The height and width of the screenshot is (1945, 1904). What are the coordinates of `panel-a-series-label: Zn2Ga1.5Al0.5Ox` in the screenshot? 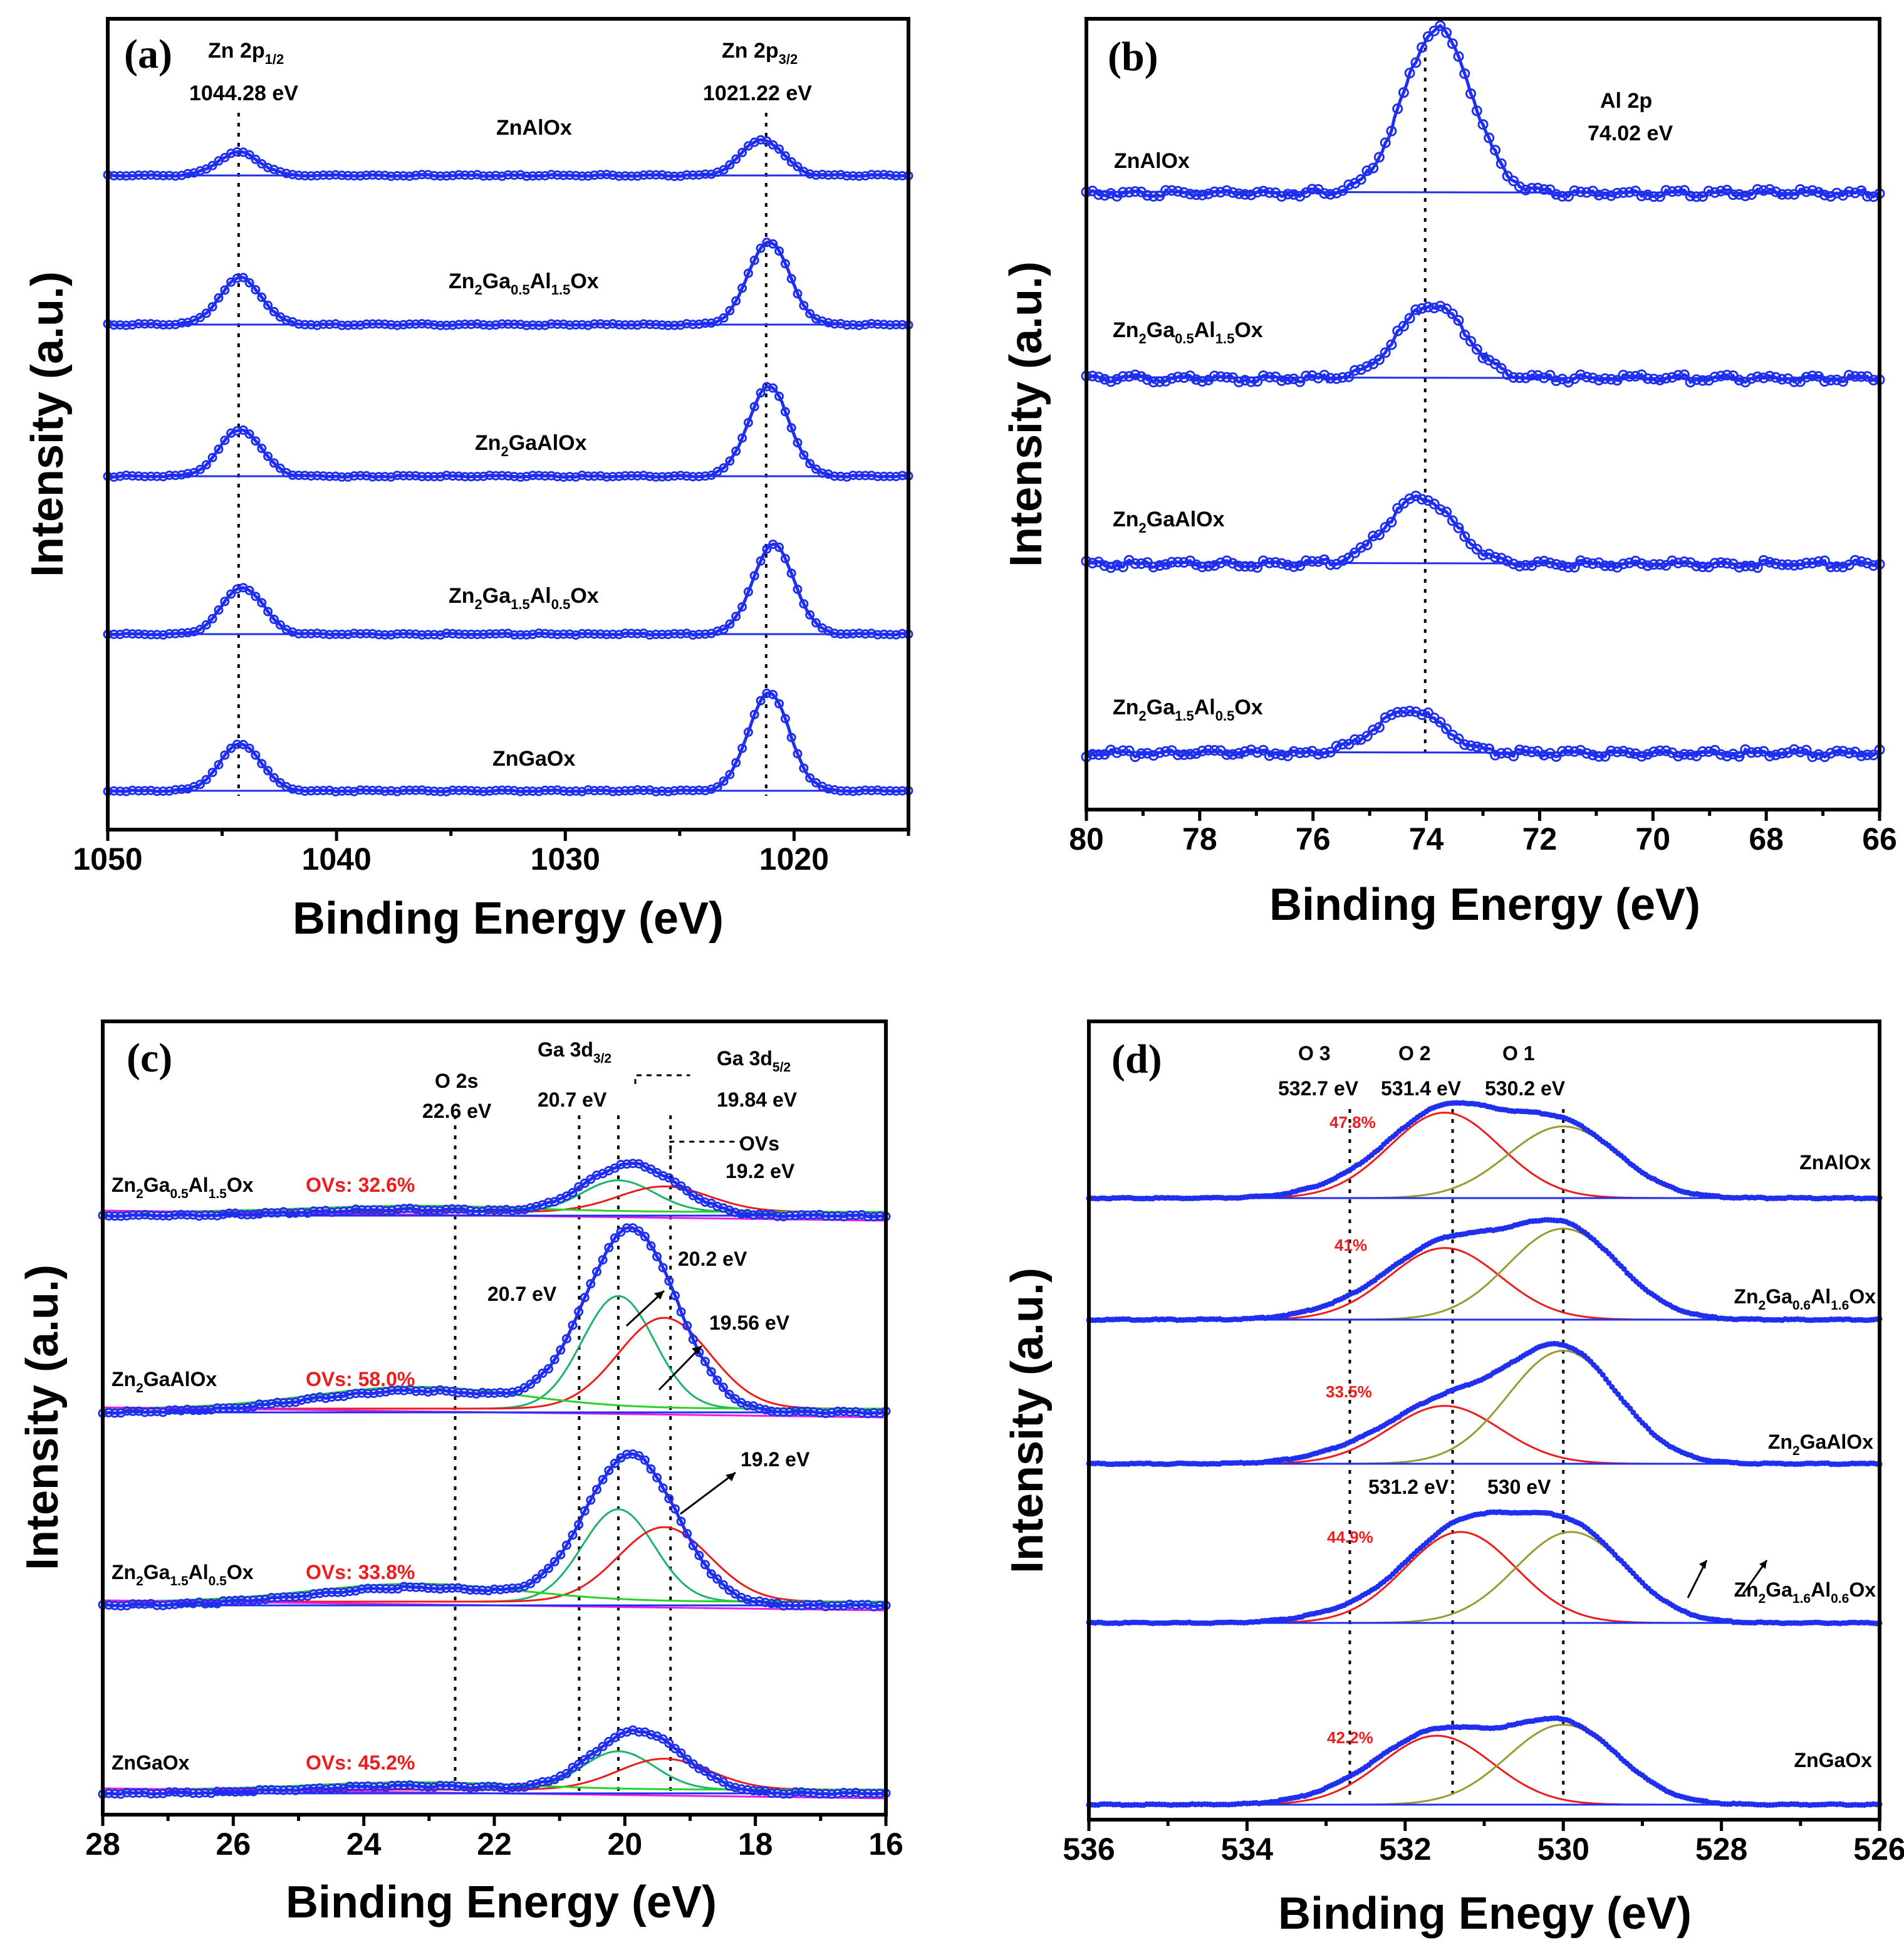 It's located at (524, 598).